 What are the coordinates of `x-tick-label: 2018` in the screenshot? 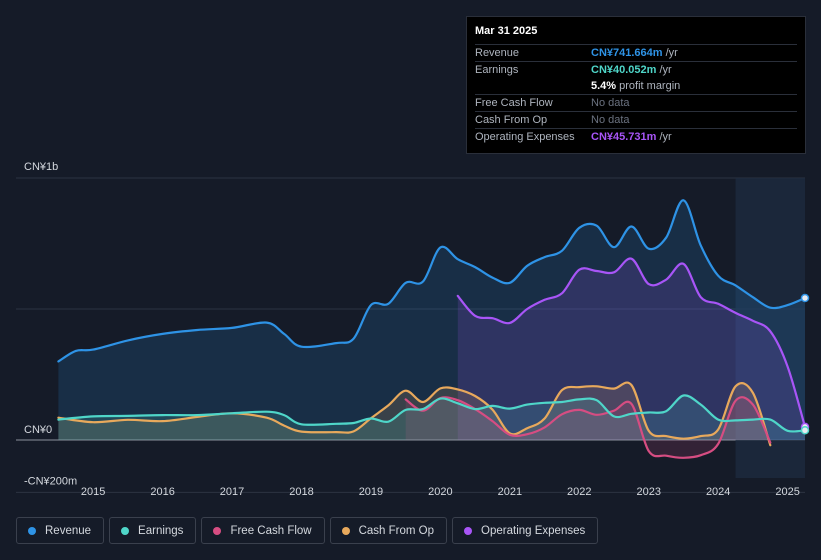 It's located at (301, 492).